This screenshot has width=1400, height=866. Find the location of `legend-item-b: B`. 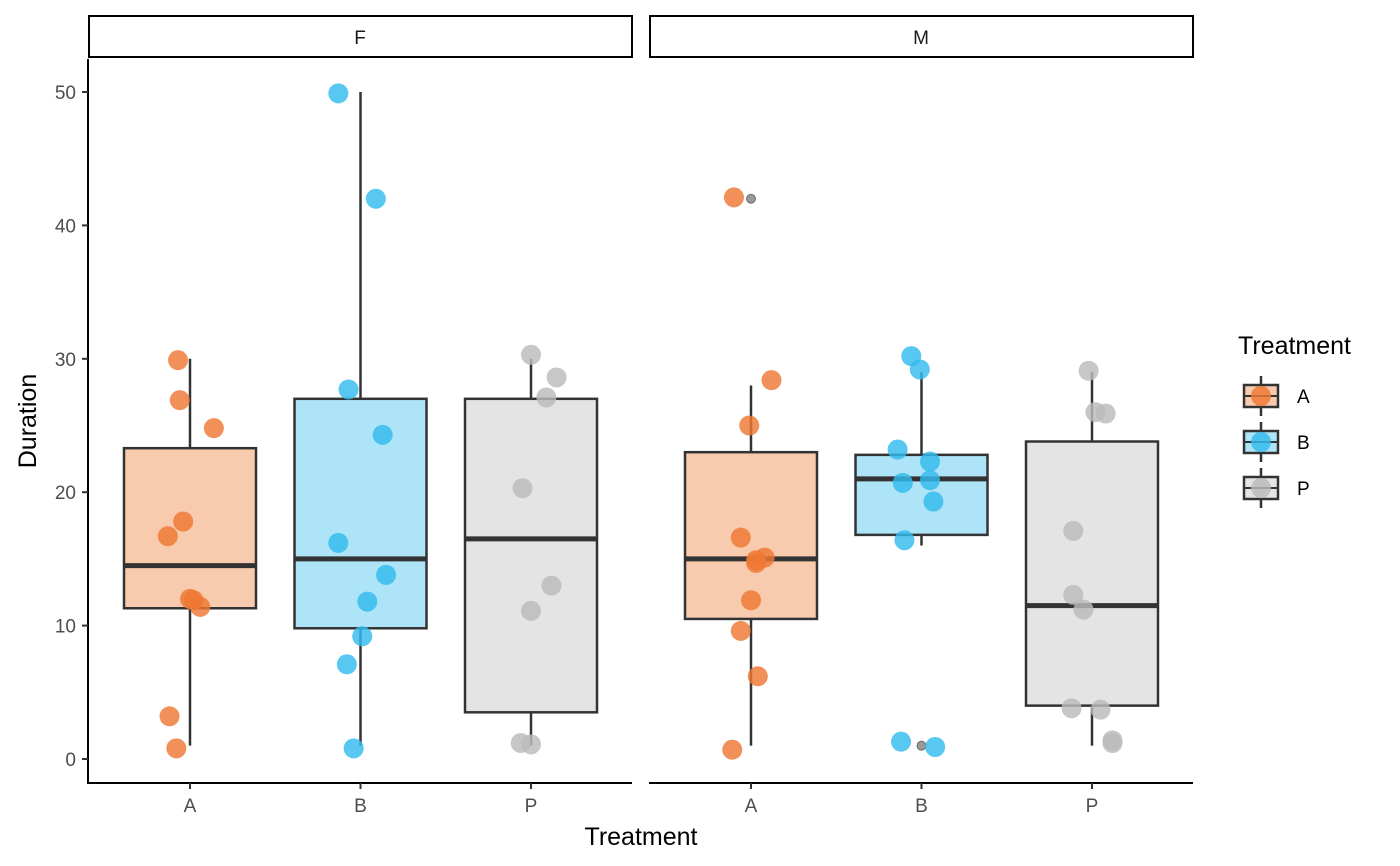

legend-item-b: B is located at coordinates (1276, 442).